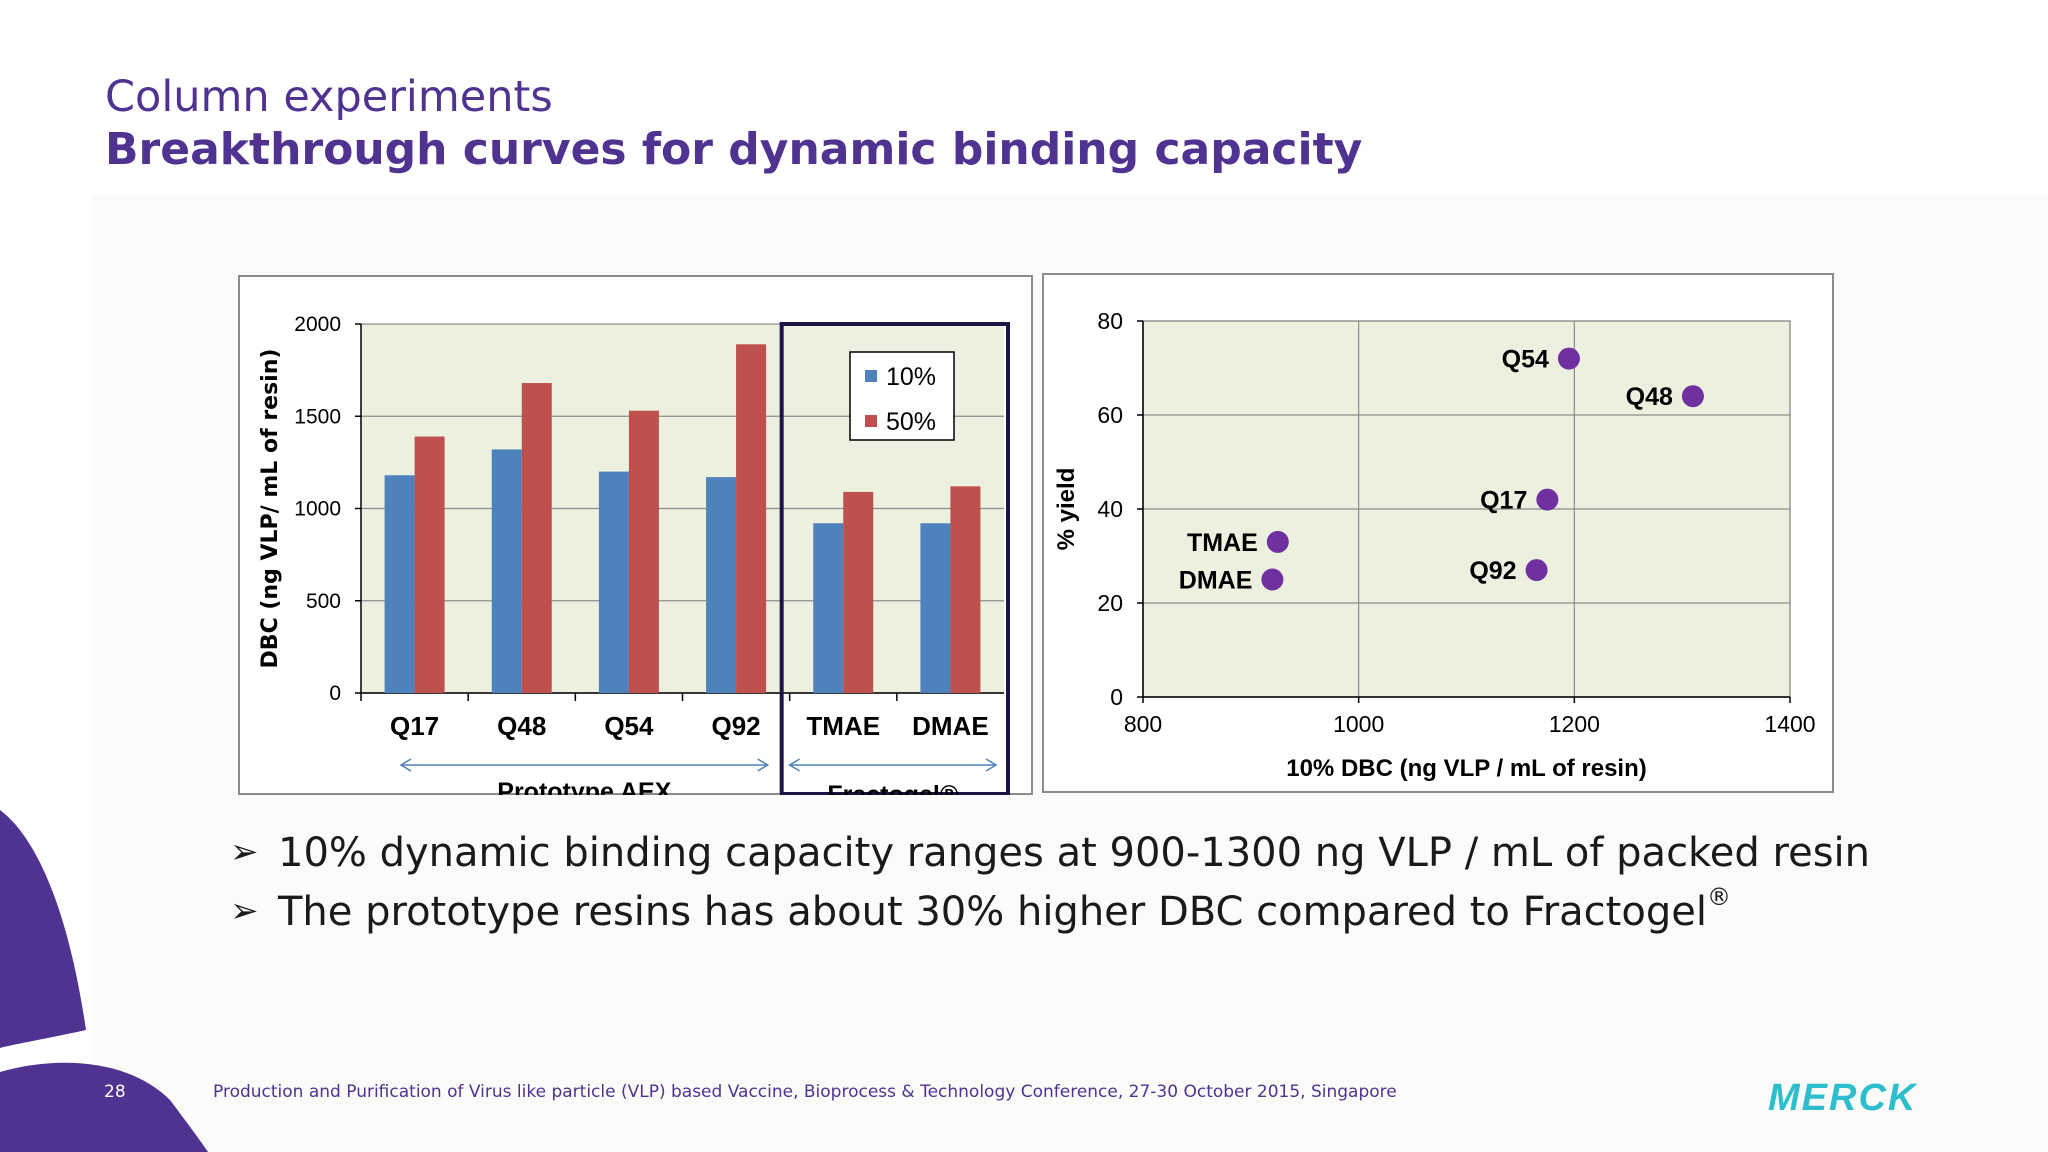 This screenshot has width=2048, height=1152. Describe the element at coordinates (1536, 570) in the screenshot. I see `scatter-point-Q92` at that location.